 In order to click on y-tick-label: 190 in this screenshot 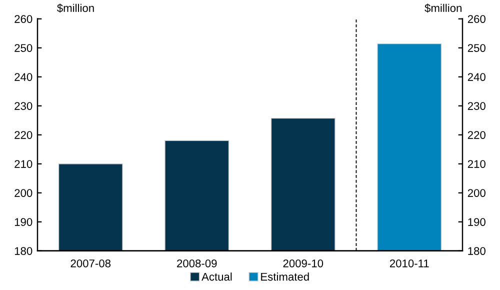, I will do `click(23, 222)`.